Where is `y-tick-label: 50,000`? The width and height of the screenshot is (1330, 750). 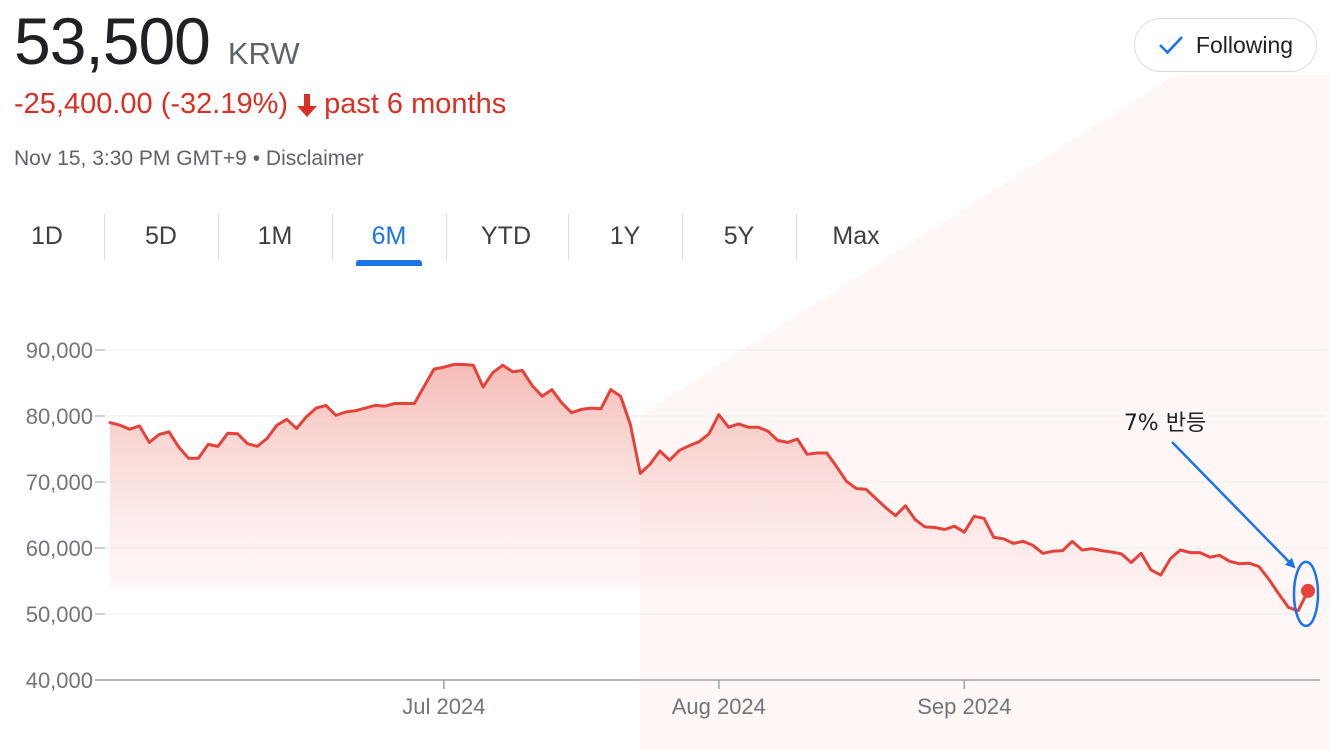
y-tick-label: 50,000 is located at coordinates (59, 614).